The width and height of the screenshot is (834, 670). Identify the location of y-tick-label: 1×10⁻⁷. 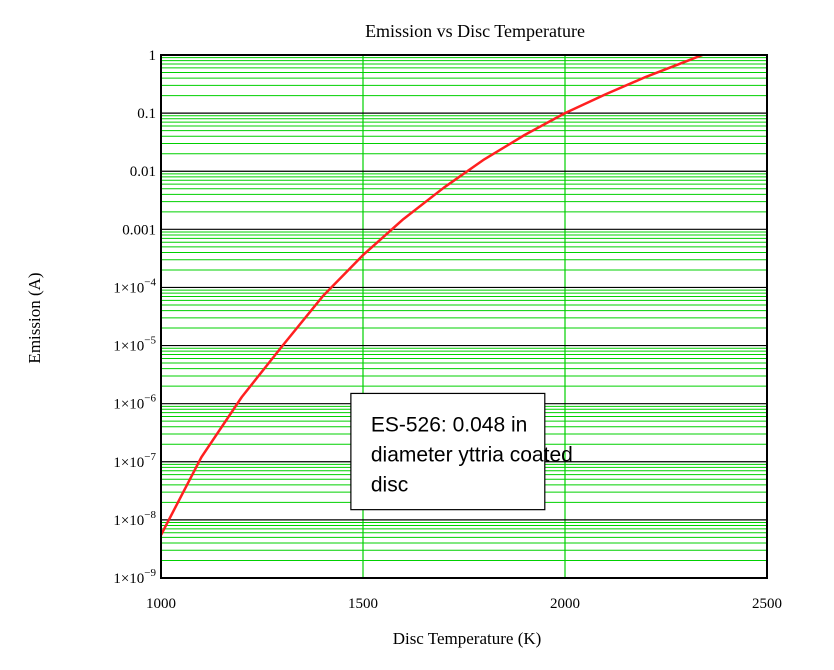
(134, 461).